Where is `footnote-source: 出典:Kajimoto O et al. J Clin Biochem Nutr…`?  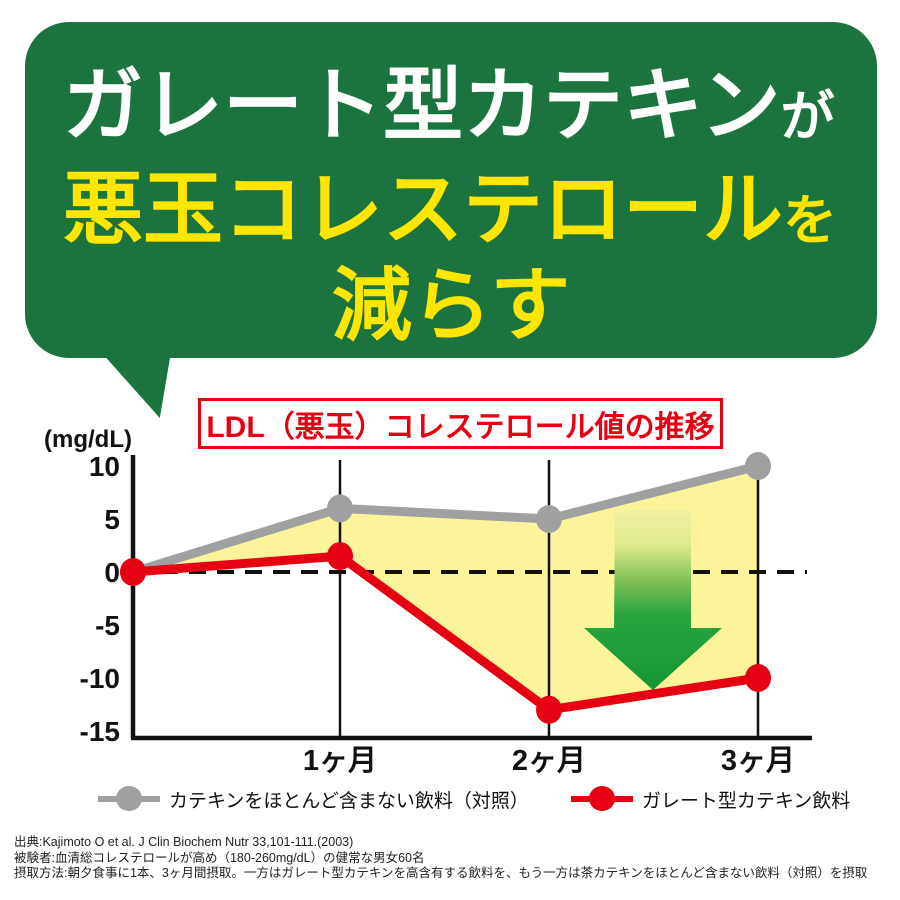
footnote-source: 出典:Kajimoto O et al. J Clin Biochem Nutr… is located at coordinates (184, 842).